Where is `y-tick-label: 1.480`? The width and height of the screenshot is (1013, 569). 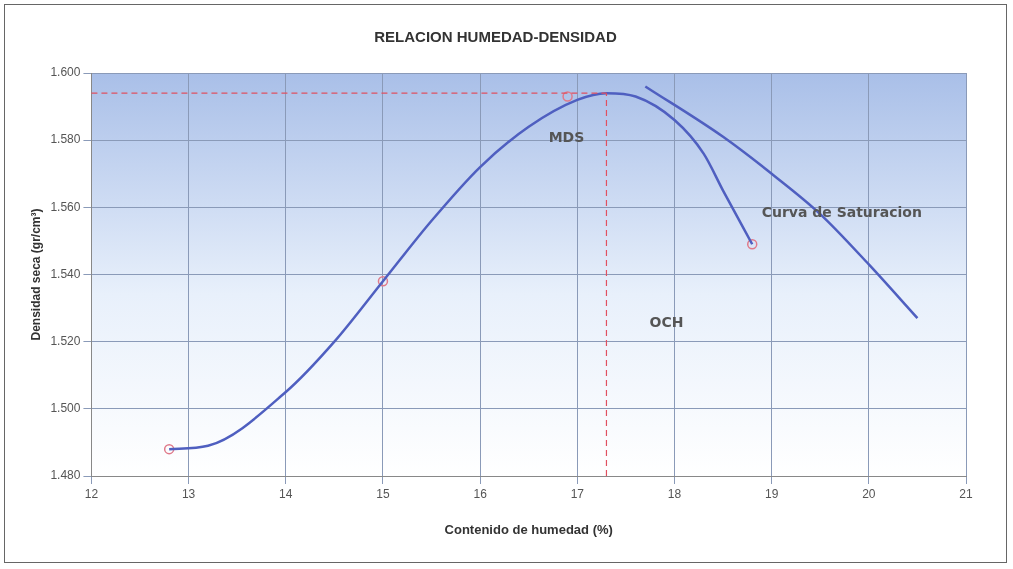
y-tick-label: 1.480 is located at coordinates (65, 475).